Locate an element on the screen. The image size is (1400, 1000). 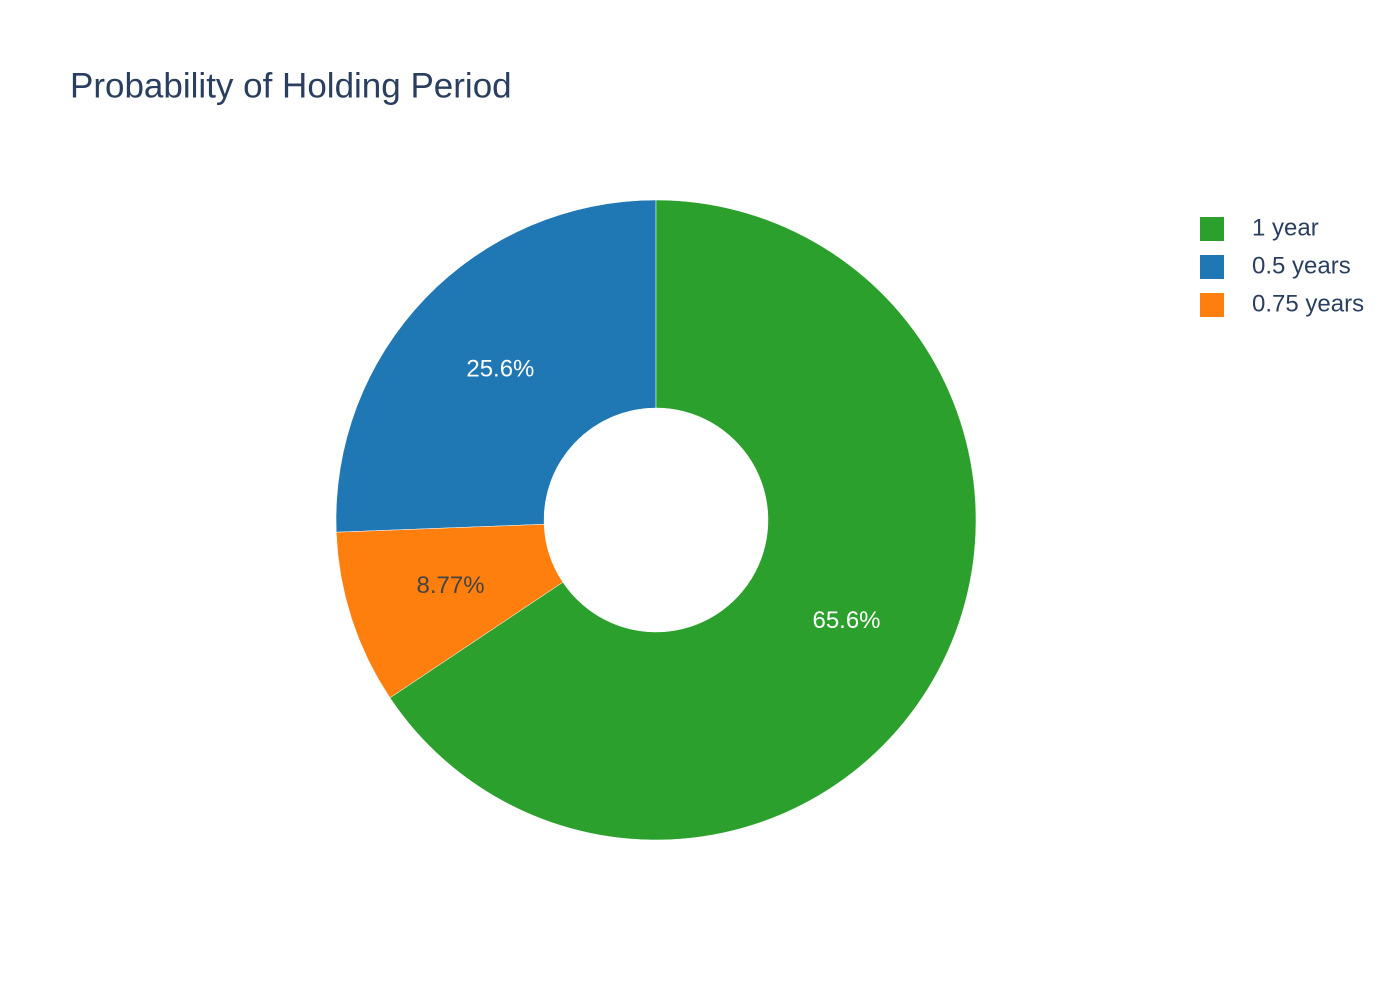
legend-label: 1 year is located at coordinates (1285, 227).